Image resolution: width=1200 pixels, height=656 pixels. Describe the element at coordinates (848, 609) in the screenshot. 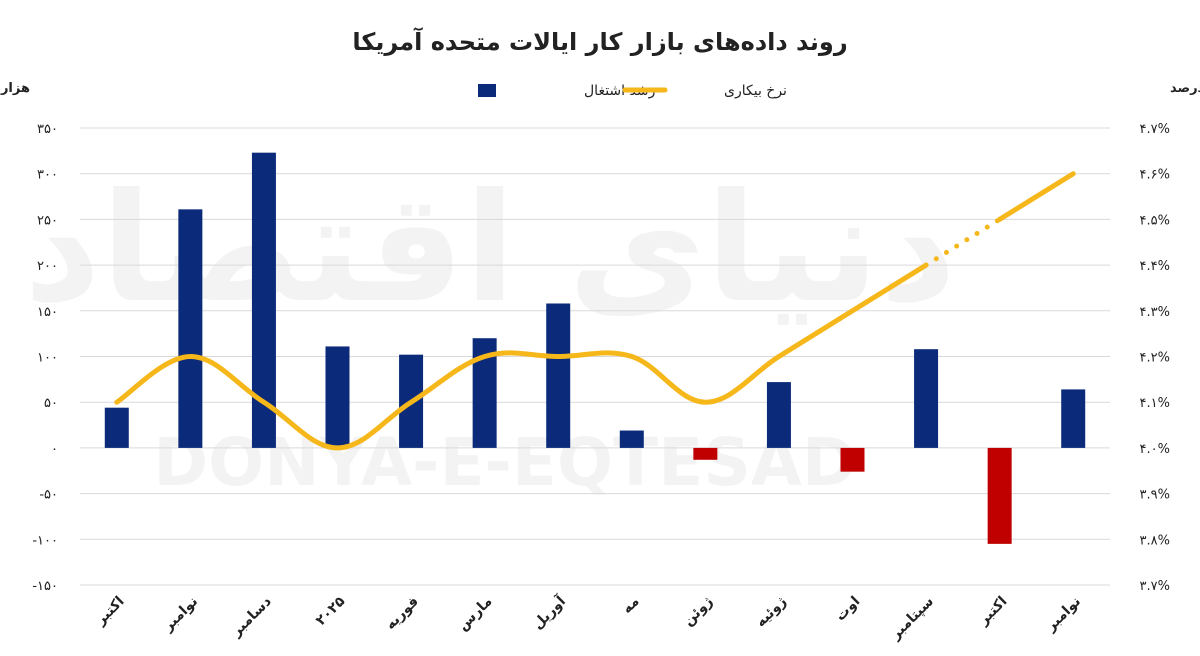

I see `category-label: اوت` at that location.